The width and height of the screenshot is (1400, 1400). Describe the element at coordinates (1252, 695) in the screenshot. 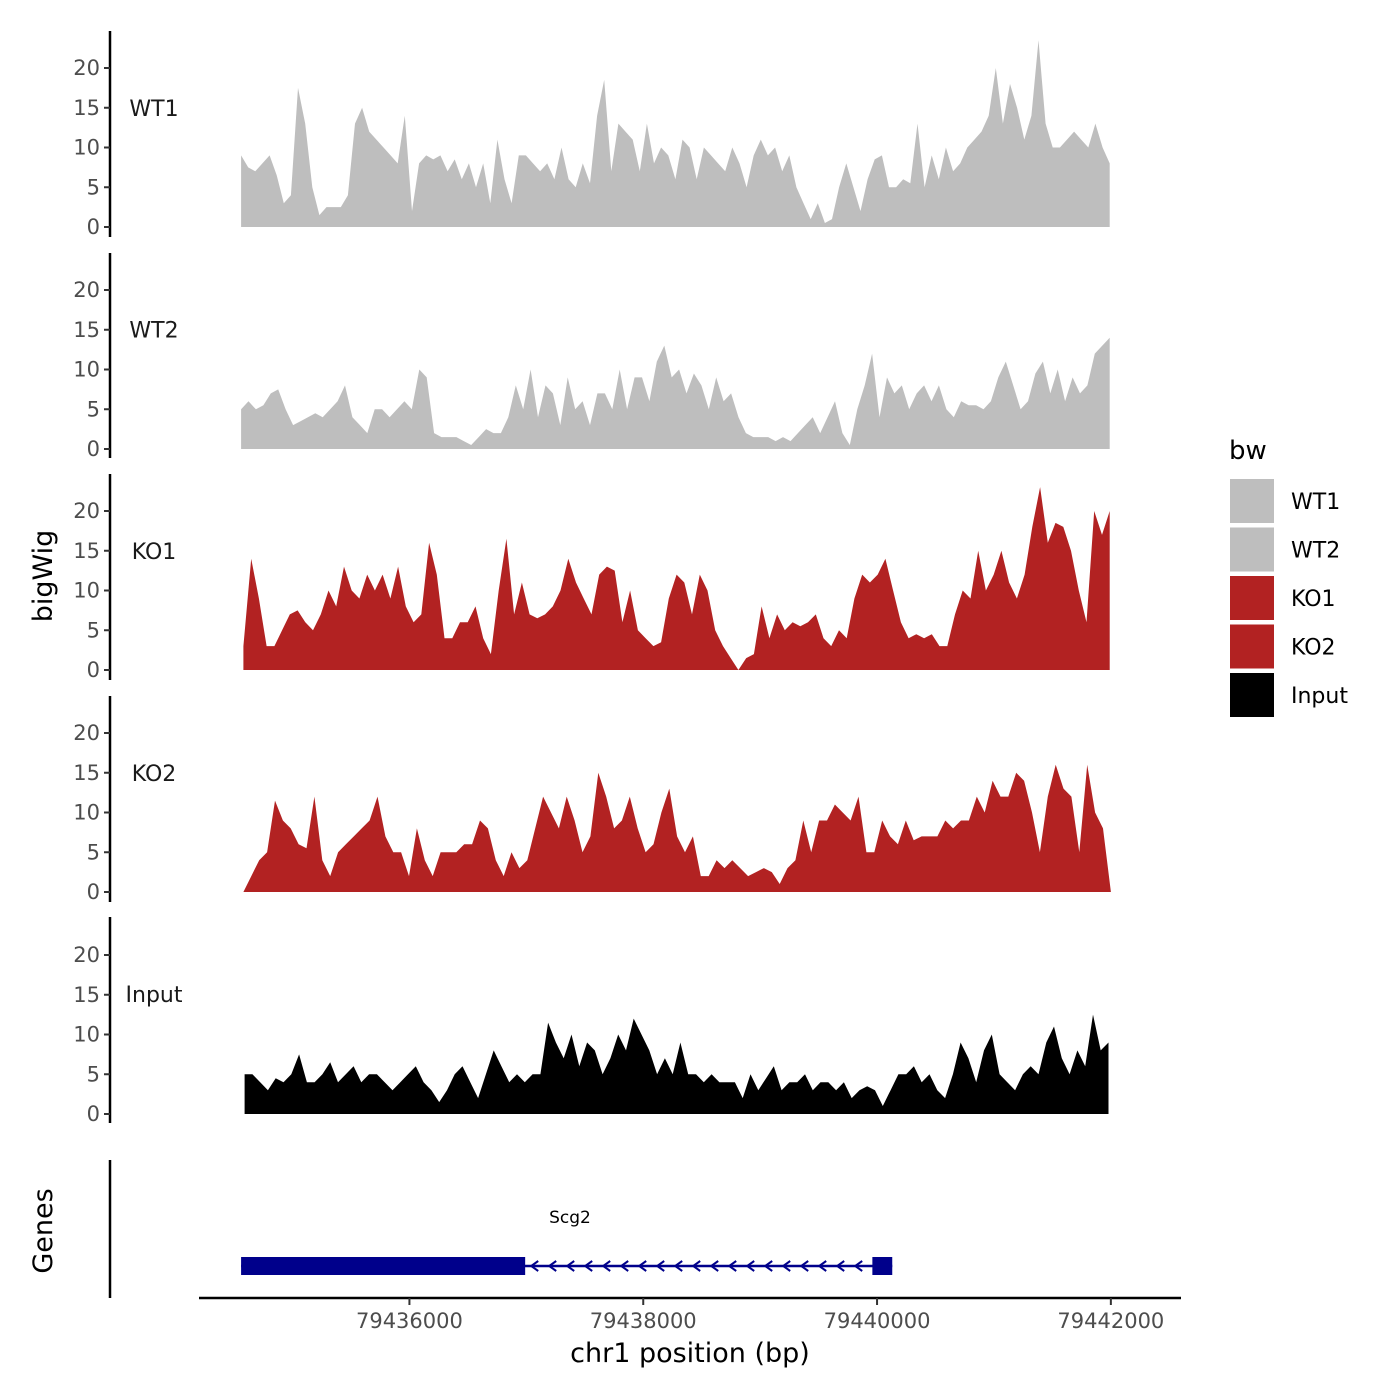

I see `legend-key-input` at that location.